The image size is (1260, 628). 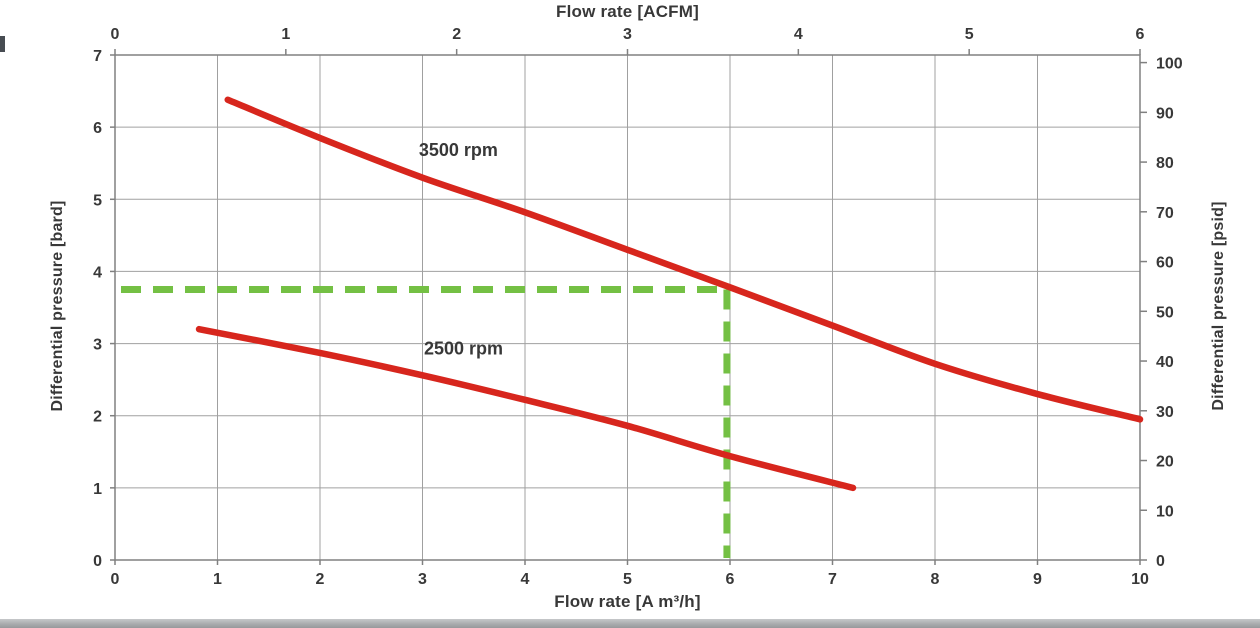 What do you see at coordinates (832, 579) in the screenshot?
I see `bottom-tick-label: 7` at bounding box center [832, 579].